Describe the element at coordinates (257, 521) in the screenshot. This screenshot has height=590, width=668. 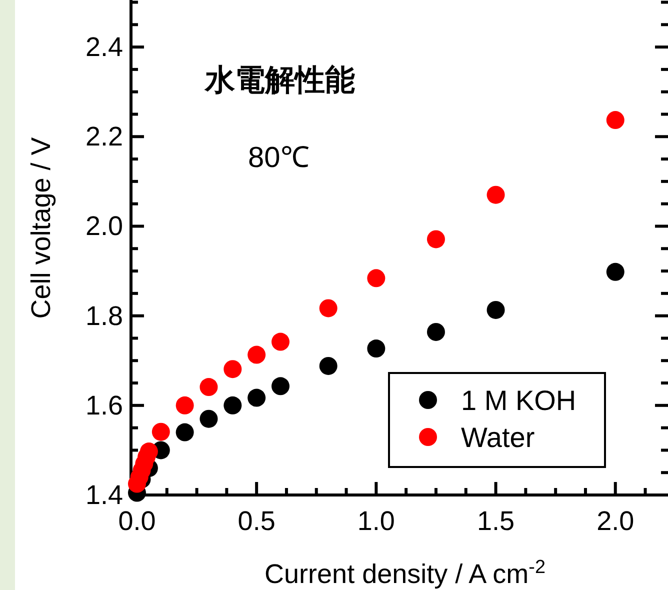
I see `x-tick-label: 0.5` at that location.